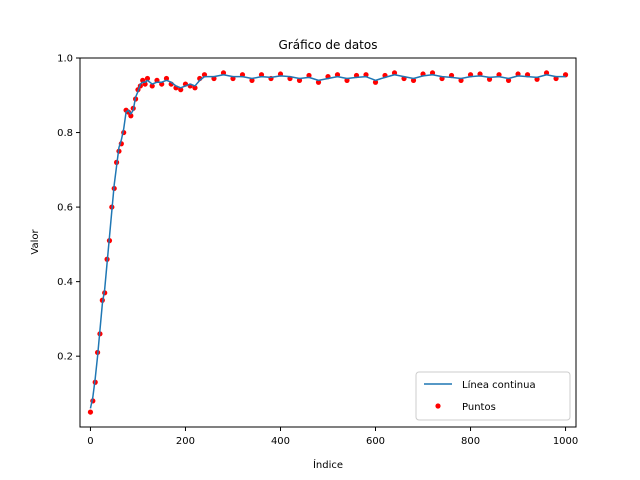 The width and height of the screenshot is (640, 480). What do you see at coordinates (328, 464) in the screenshot?
I see `x-axis-title: Índice` at bounding box center [328, 464].